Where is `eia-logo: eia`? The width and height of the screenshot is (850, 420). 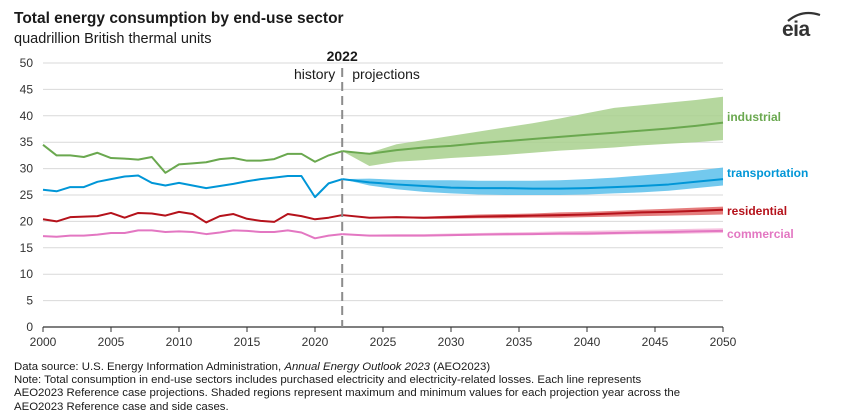
eia-logo: eia is located at coordinates (804, 25).